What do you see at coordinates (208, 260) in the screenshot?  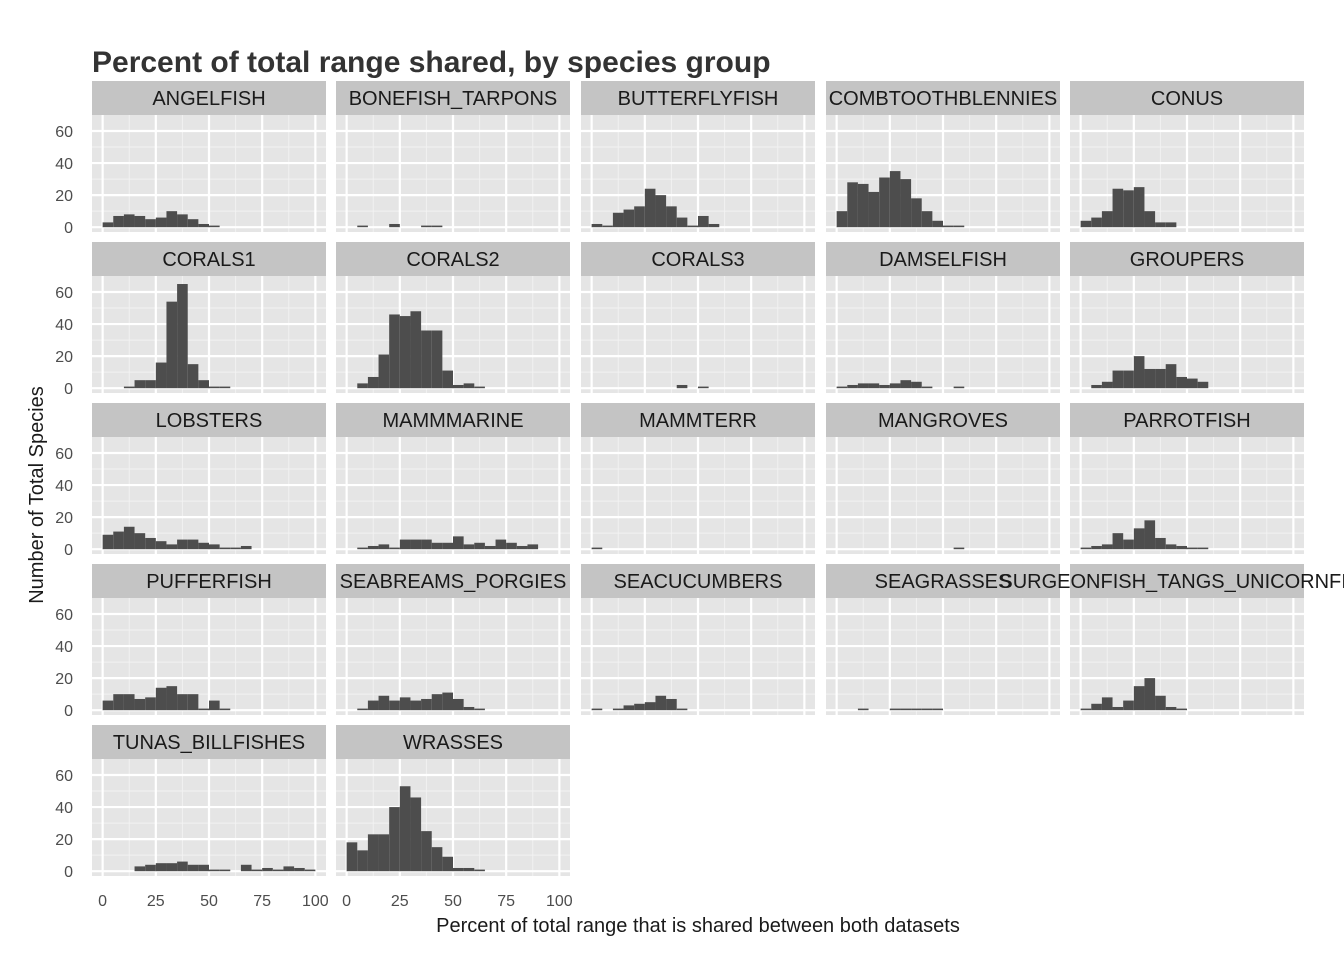 I see `facet-label: CORALS1` at bounding box center [208, 260].